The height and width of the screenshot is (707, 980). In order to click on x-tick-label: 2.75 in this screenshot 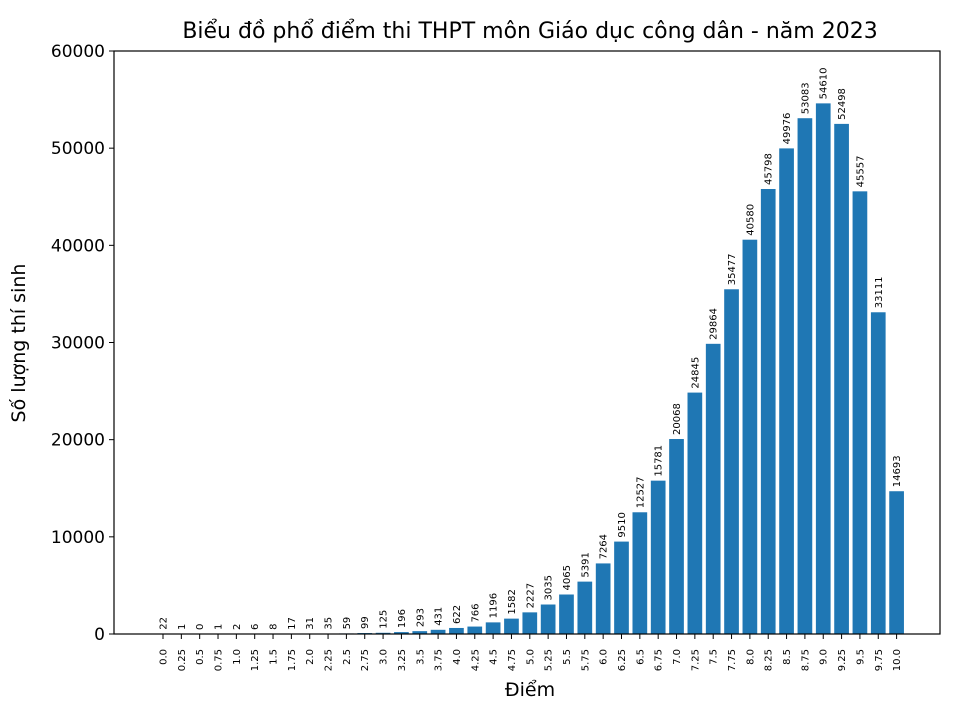, I will do `click(365, 660)`.